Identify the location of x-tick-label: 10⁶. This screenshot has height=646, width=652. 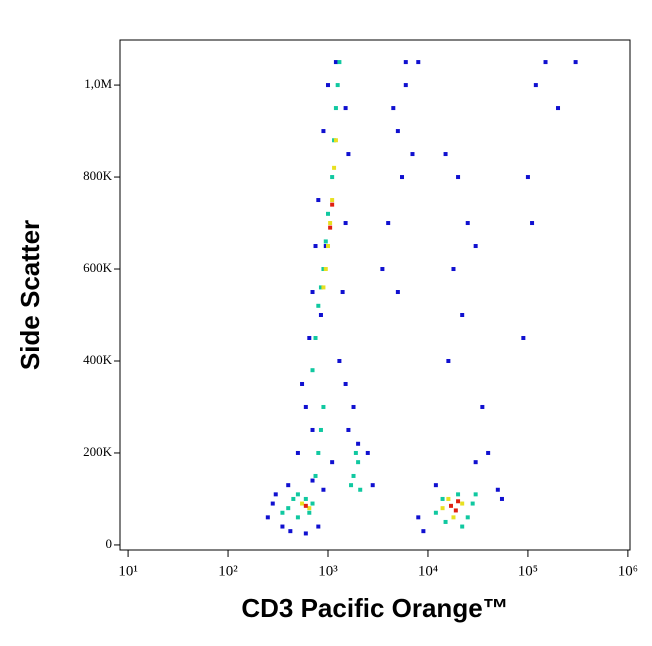
(628, 571).